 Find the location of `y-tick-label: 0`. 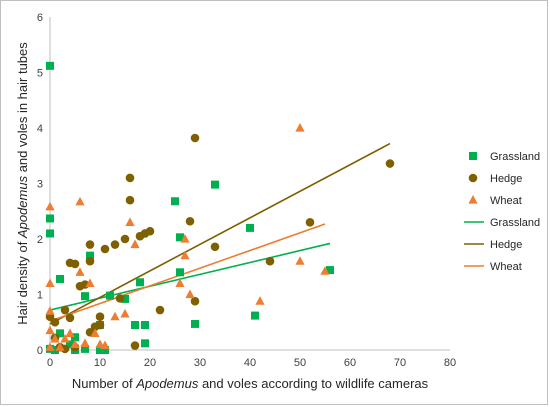

y-tick-label: 0 is located at coordinates (40, 351).